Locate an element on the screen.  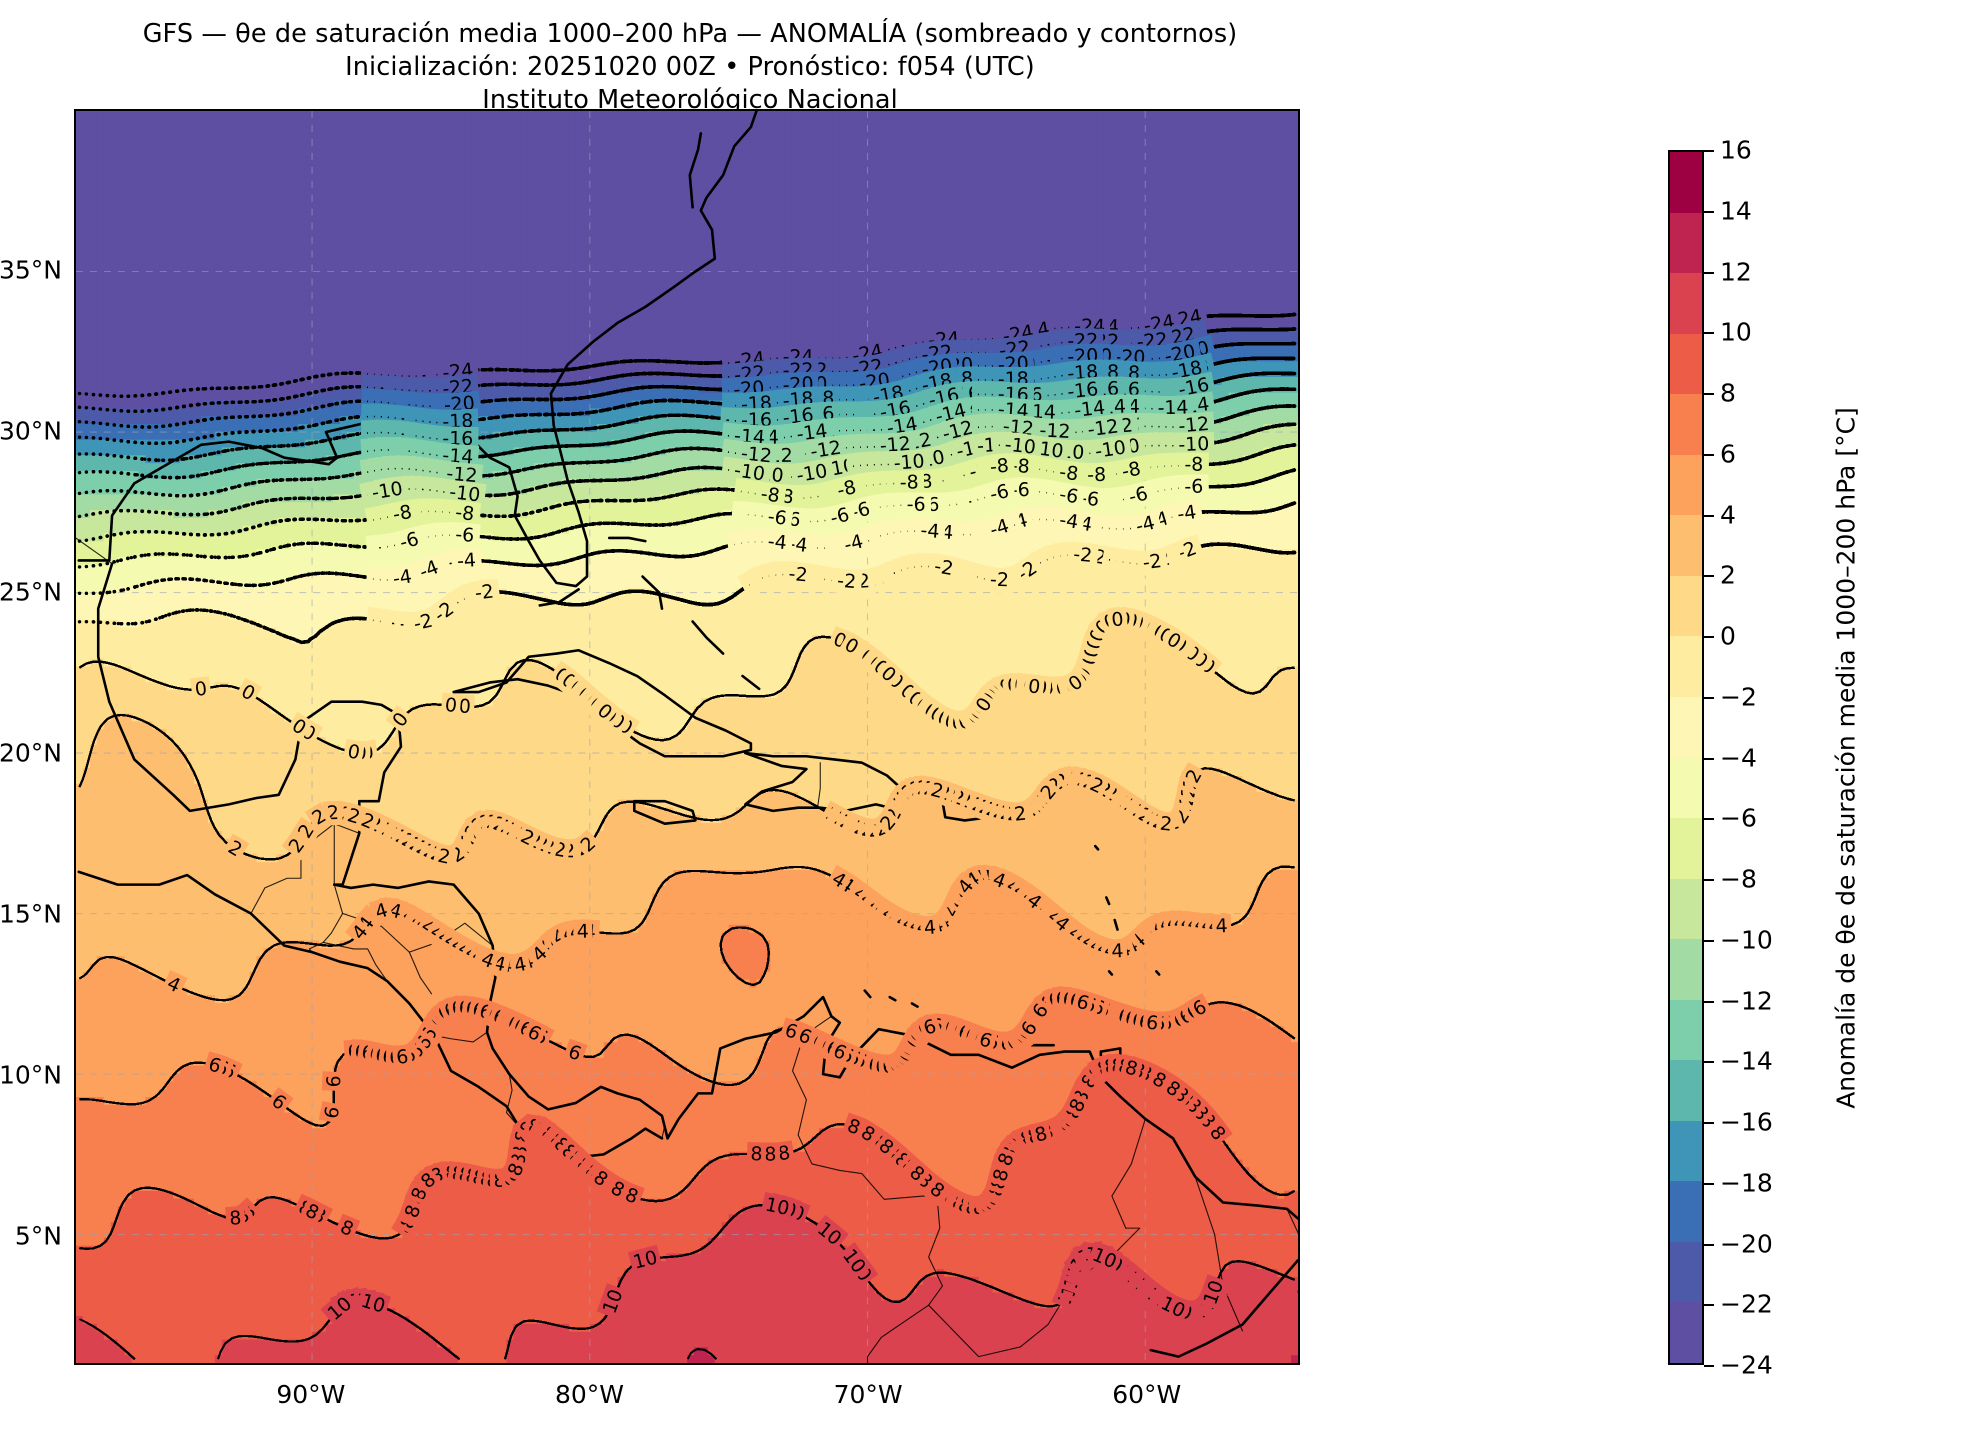
colorbar-tick-label: −6 is located at coordinates (1738, 818).